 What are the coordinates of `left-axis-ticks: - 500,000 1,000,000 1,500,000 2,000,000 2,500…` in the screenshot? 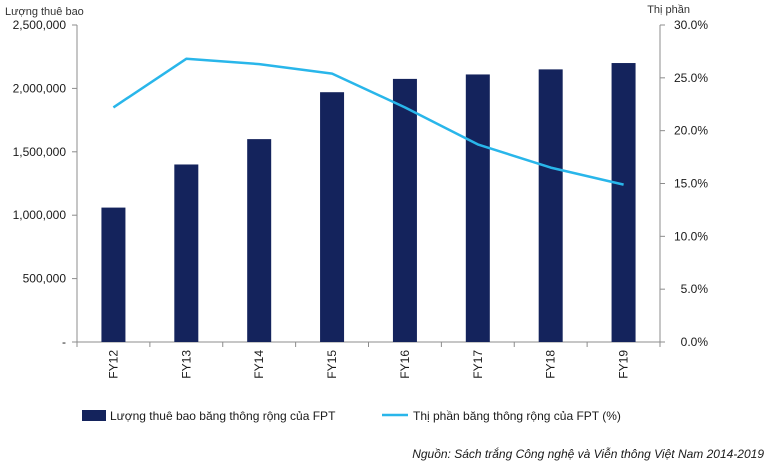 It's located at (45, 183).